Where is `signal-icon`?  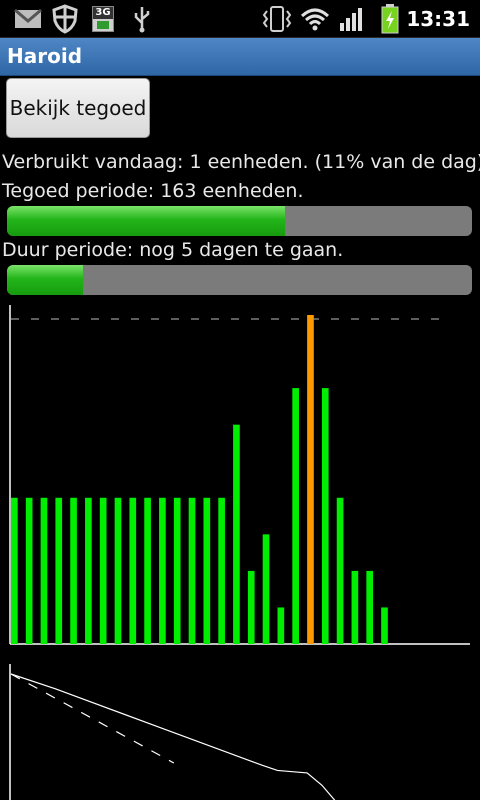
signal-icon is located at coordinates (351, 19).